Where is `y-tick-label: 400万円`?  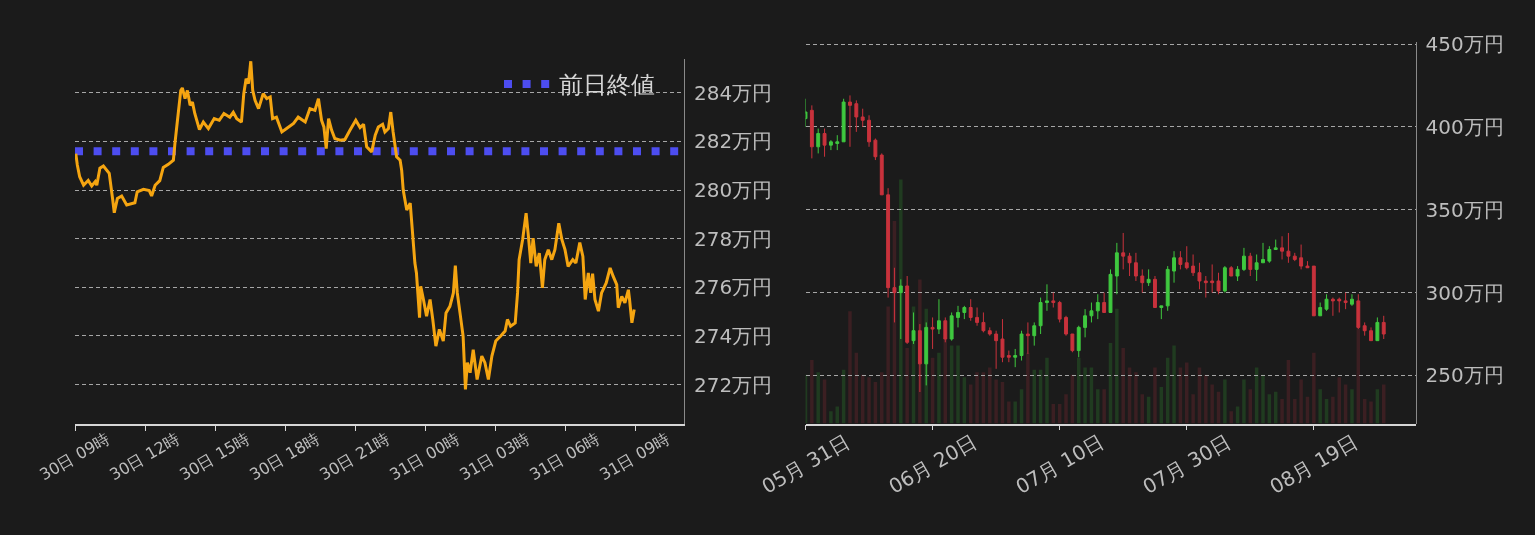 y-tick-label: 400万円 is located at coordinates (1464, 126).